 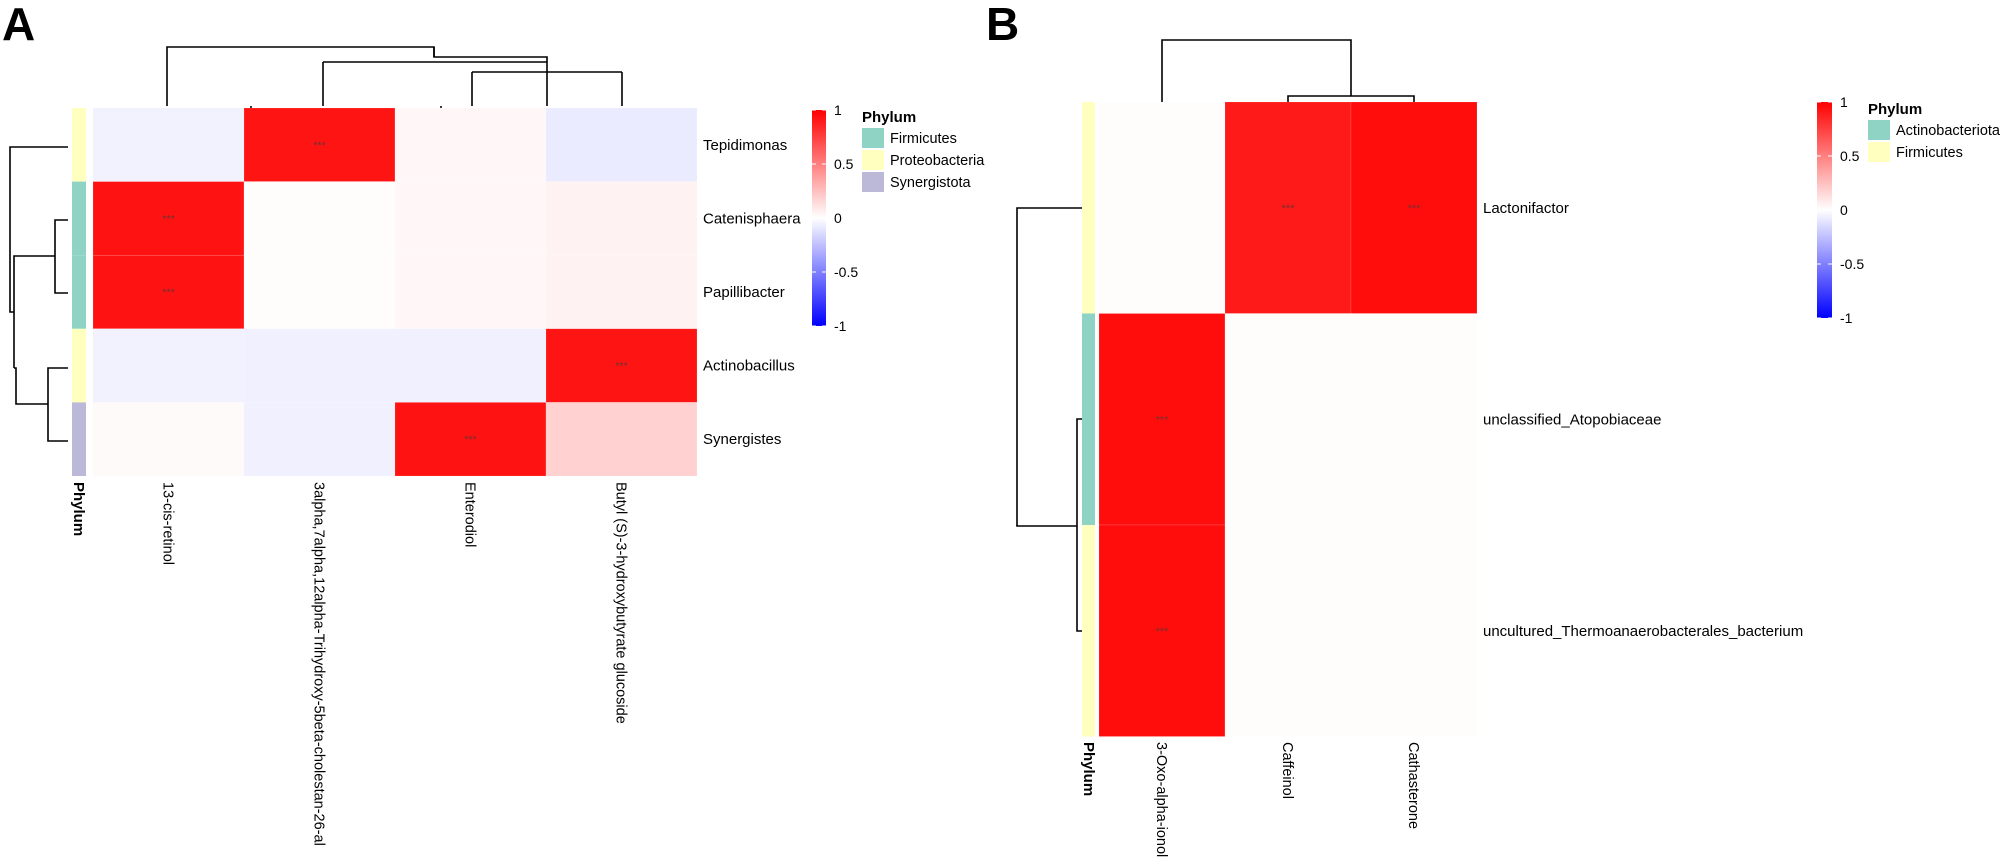 I want to click on column-label: 13-cis-retinol, so click(x=168, y=523).